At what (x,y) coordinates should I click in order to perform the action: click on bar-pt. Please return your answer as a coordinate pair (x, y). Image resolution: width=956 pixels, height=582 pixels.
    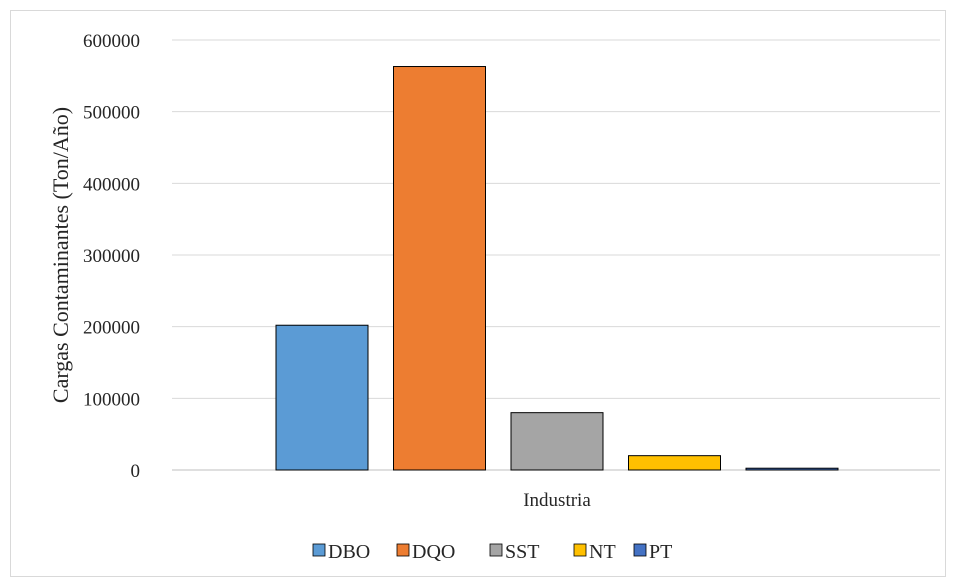
    Looking at the image, I should click on (792, 469).